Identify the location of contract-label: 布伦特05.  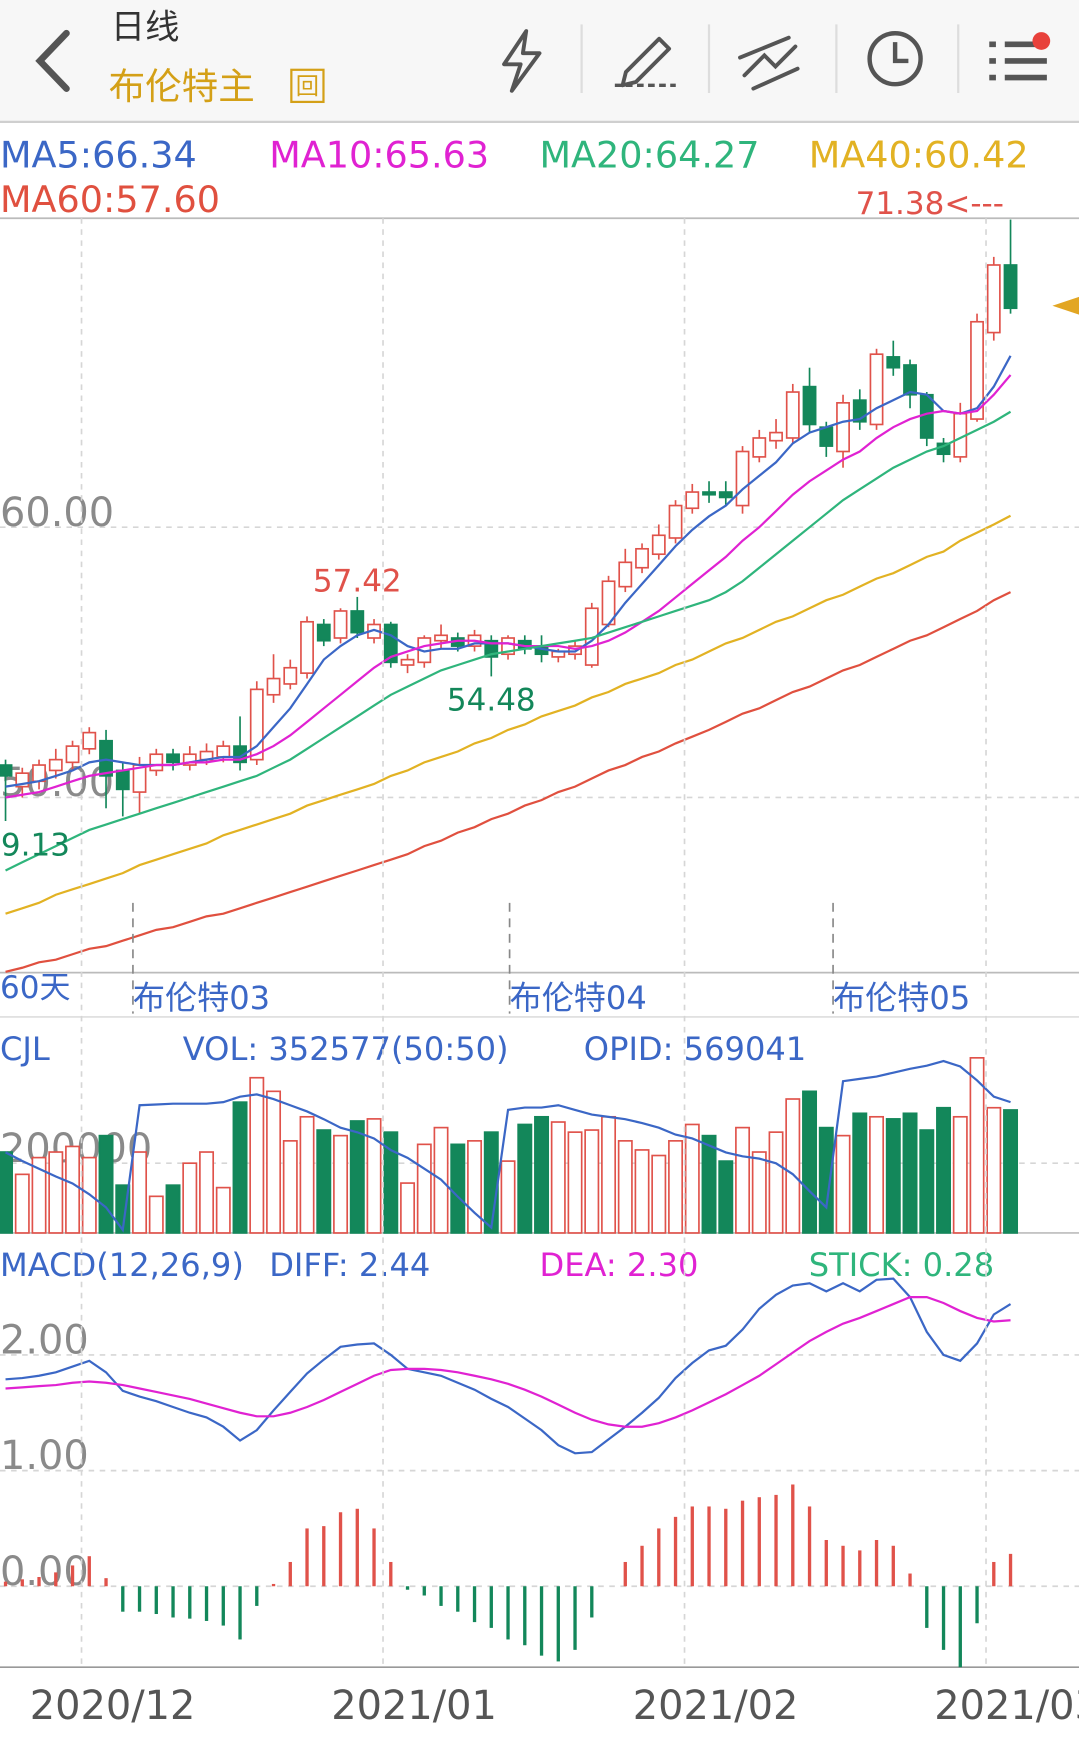
(901, 998).